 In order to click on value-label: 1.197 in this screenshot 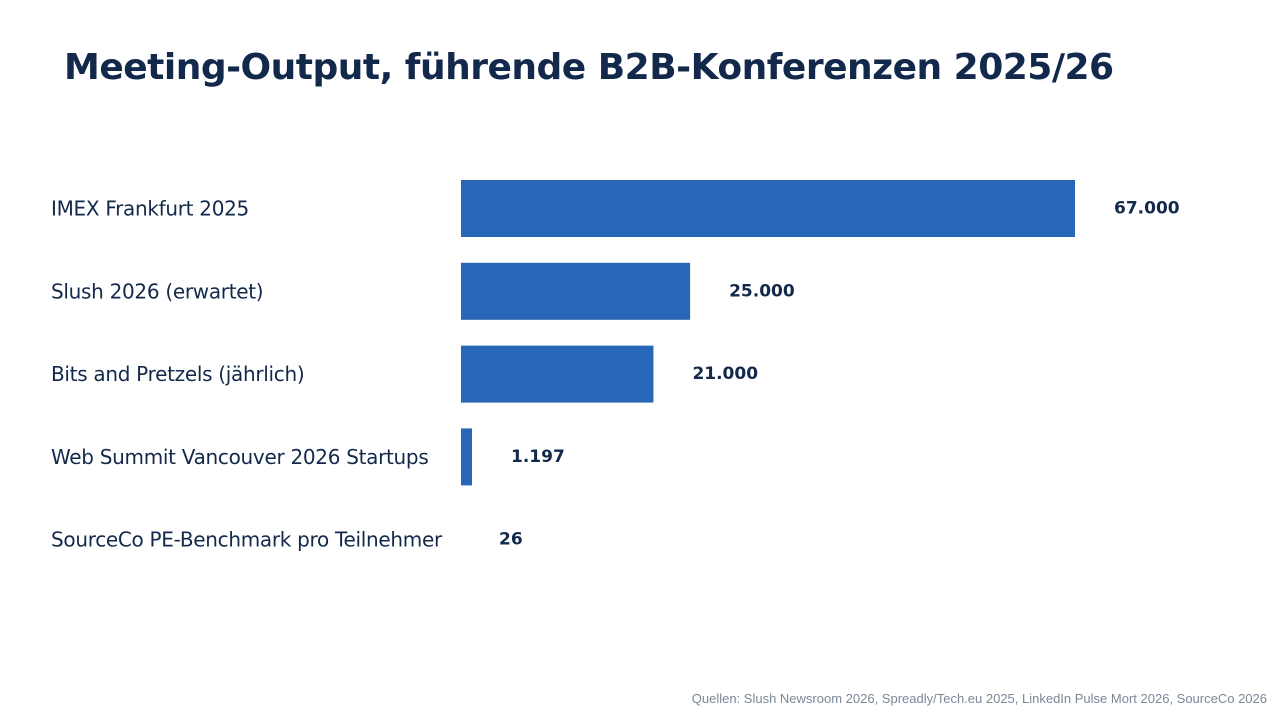, I will do `click(538, 457)`.